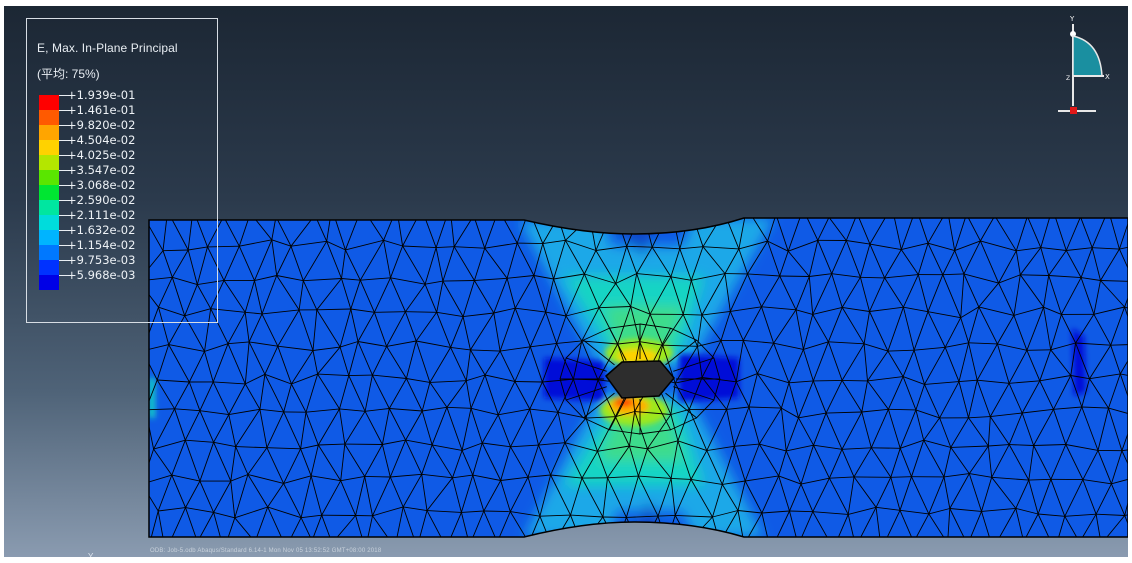 The width and height of the screenshot is (1132, 563). I want to click on axis-triad: Y X Z, so click(1087, 64).